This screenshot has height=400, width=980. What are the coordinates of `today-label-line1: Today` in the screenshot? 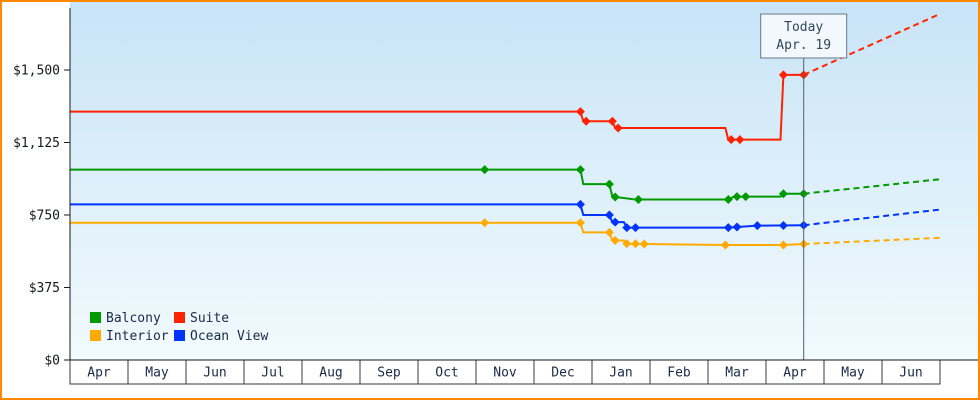 It's located at (803, 27).